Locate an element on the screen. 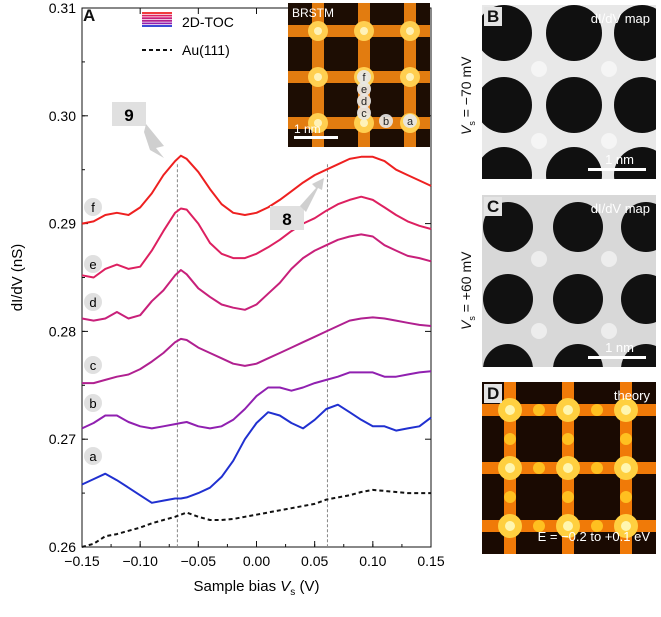 The height and width of the screenshot is (617, 661). curve-badge-label-f: f is located at coordinates (93, 207).